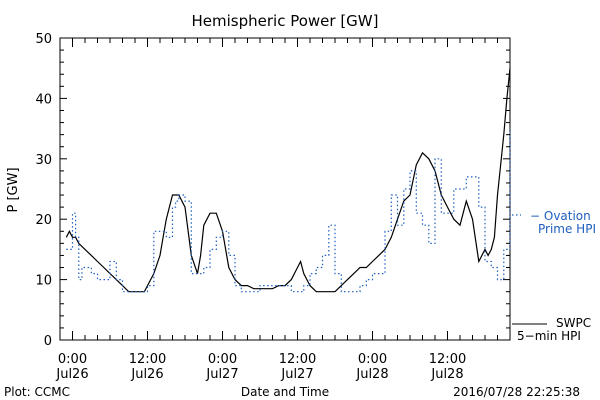 The width and height of the screenshot is (600, 400). What do you see at coordinates (37, 392) in the screenshot?
I see `plot-credit: Plot: CCMC` at bounding box center [37, 392].